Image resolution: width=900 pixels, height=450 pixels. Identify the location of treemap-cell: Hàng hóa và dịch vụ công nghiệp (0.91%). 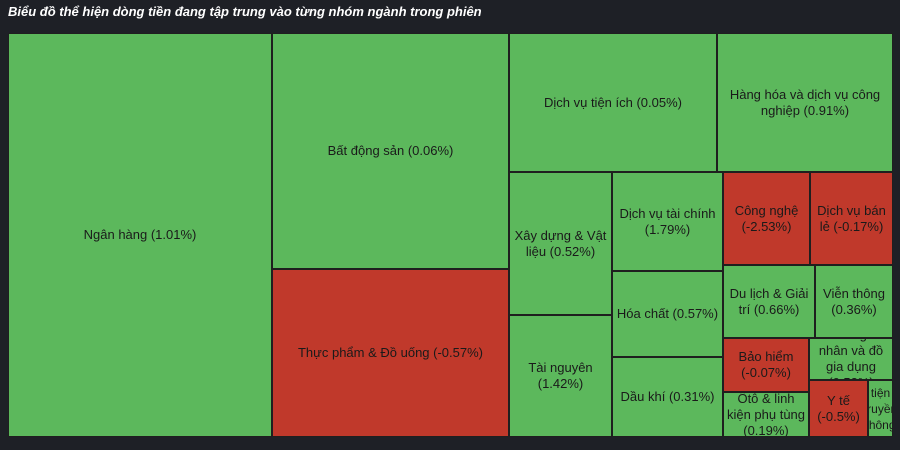
(805, 102).